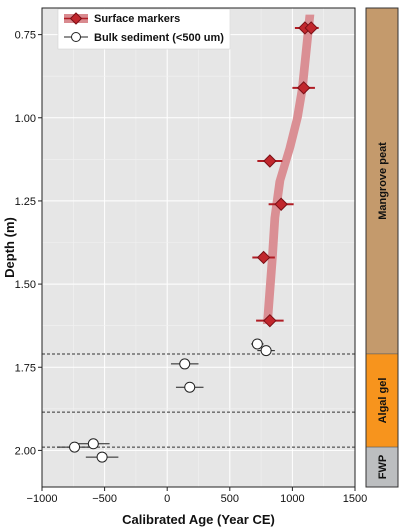 The height and width of the screenshot is (531, 400). I want to click on unit-column: Mangrove peat Algal gel FWP, so click(382, 247).